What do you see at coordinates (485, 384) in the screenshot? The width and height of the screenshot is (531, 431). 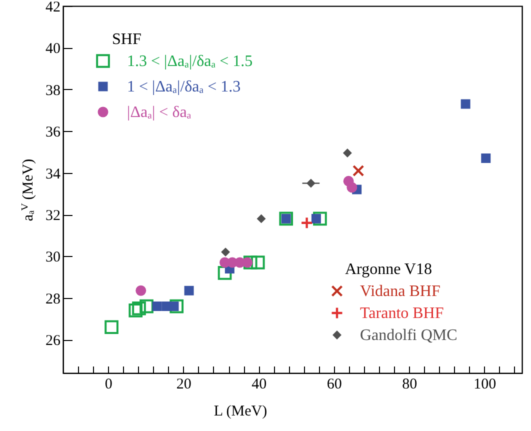 I see `x-tick-label: 100` at bounding box center [485, 384].